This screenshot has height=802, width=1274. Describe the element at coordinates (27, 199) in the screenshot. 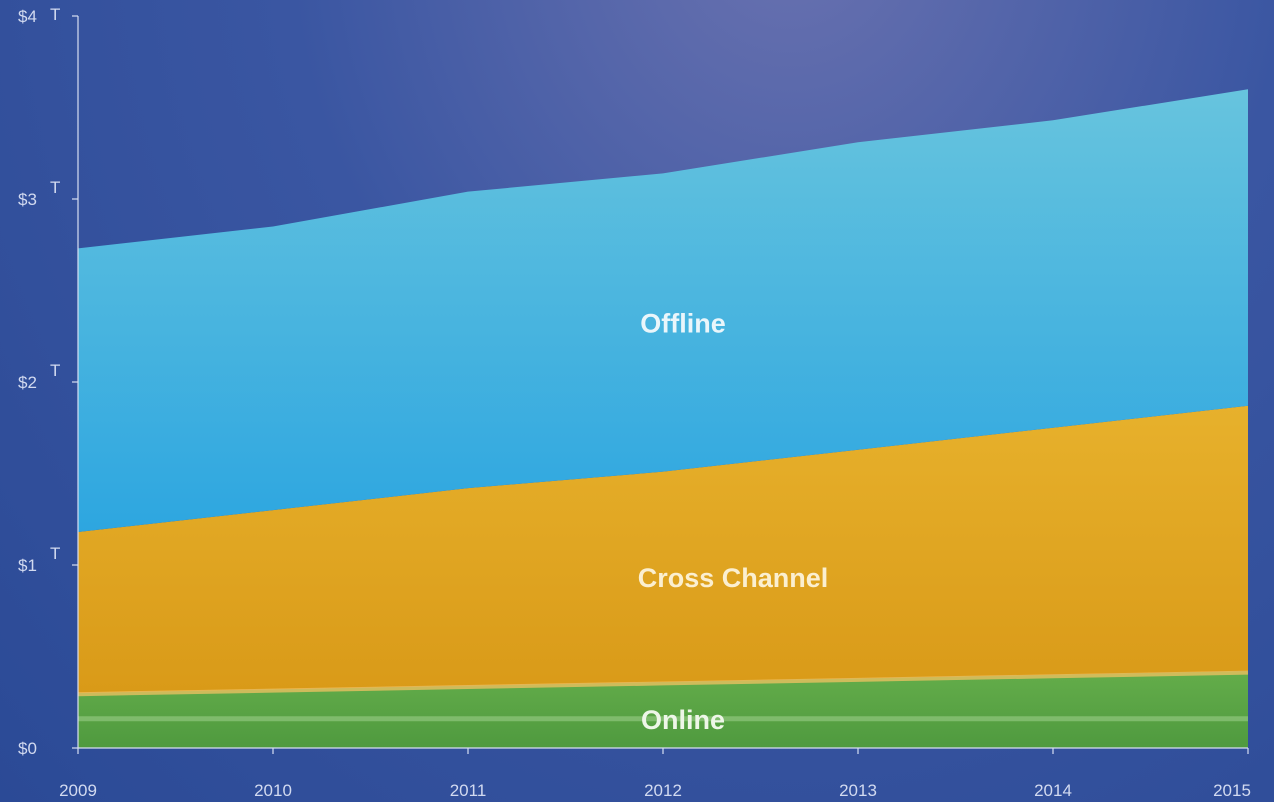

I see `y-tick-label: $3` at that location.